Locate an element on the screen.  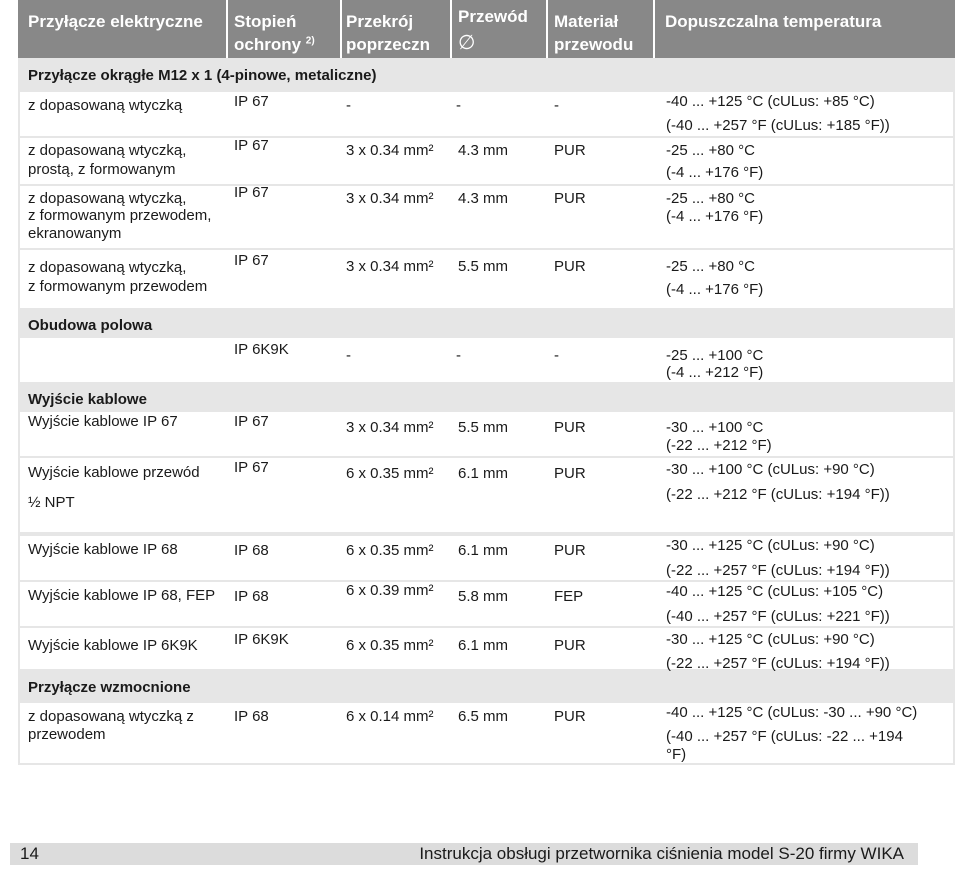
header-protection: Stopień ochrony 2) is located at coordinates (284, 29).